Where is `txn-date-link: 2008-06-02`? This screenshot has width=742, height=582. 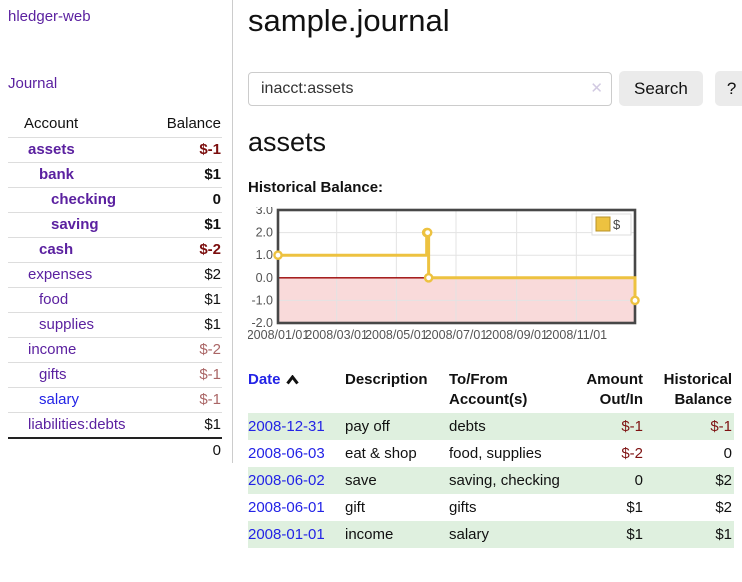
txn-date-link: 2008-06-02 is located at coordinates (286, 480).